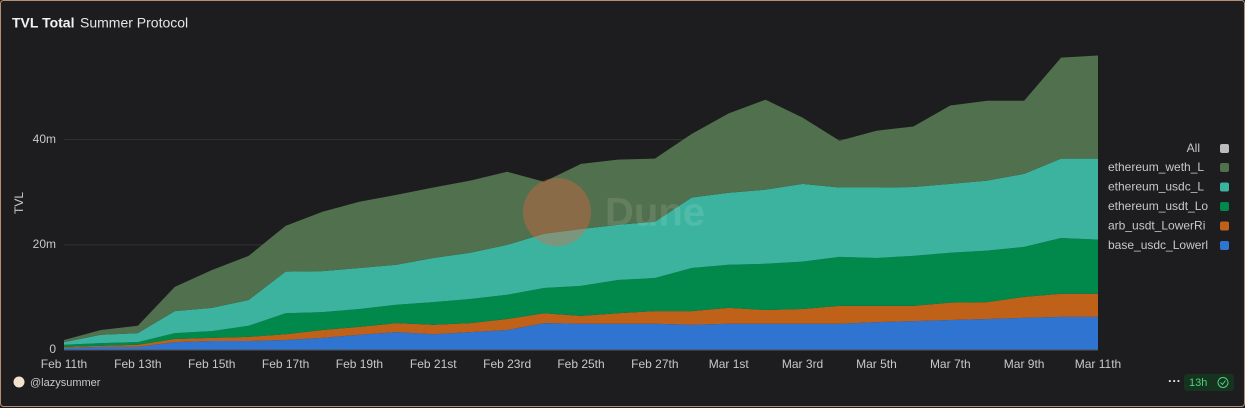 The width and height of the screenshot is (1245, 408). What do you see at coordinates (1156, 167) in the screenshot?
I see `legend-label: ethereum_weth_L` at bounding box center [1156, 167].